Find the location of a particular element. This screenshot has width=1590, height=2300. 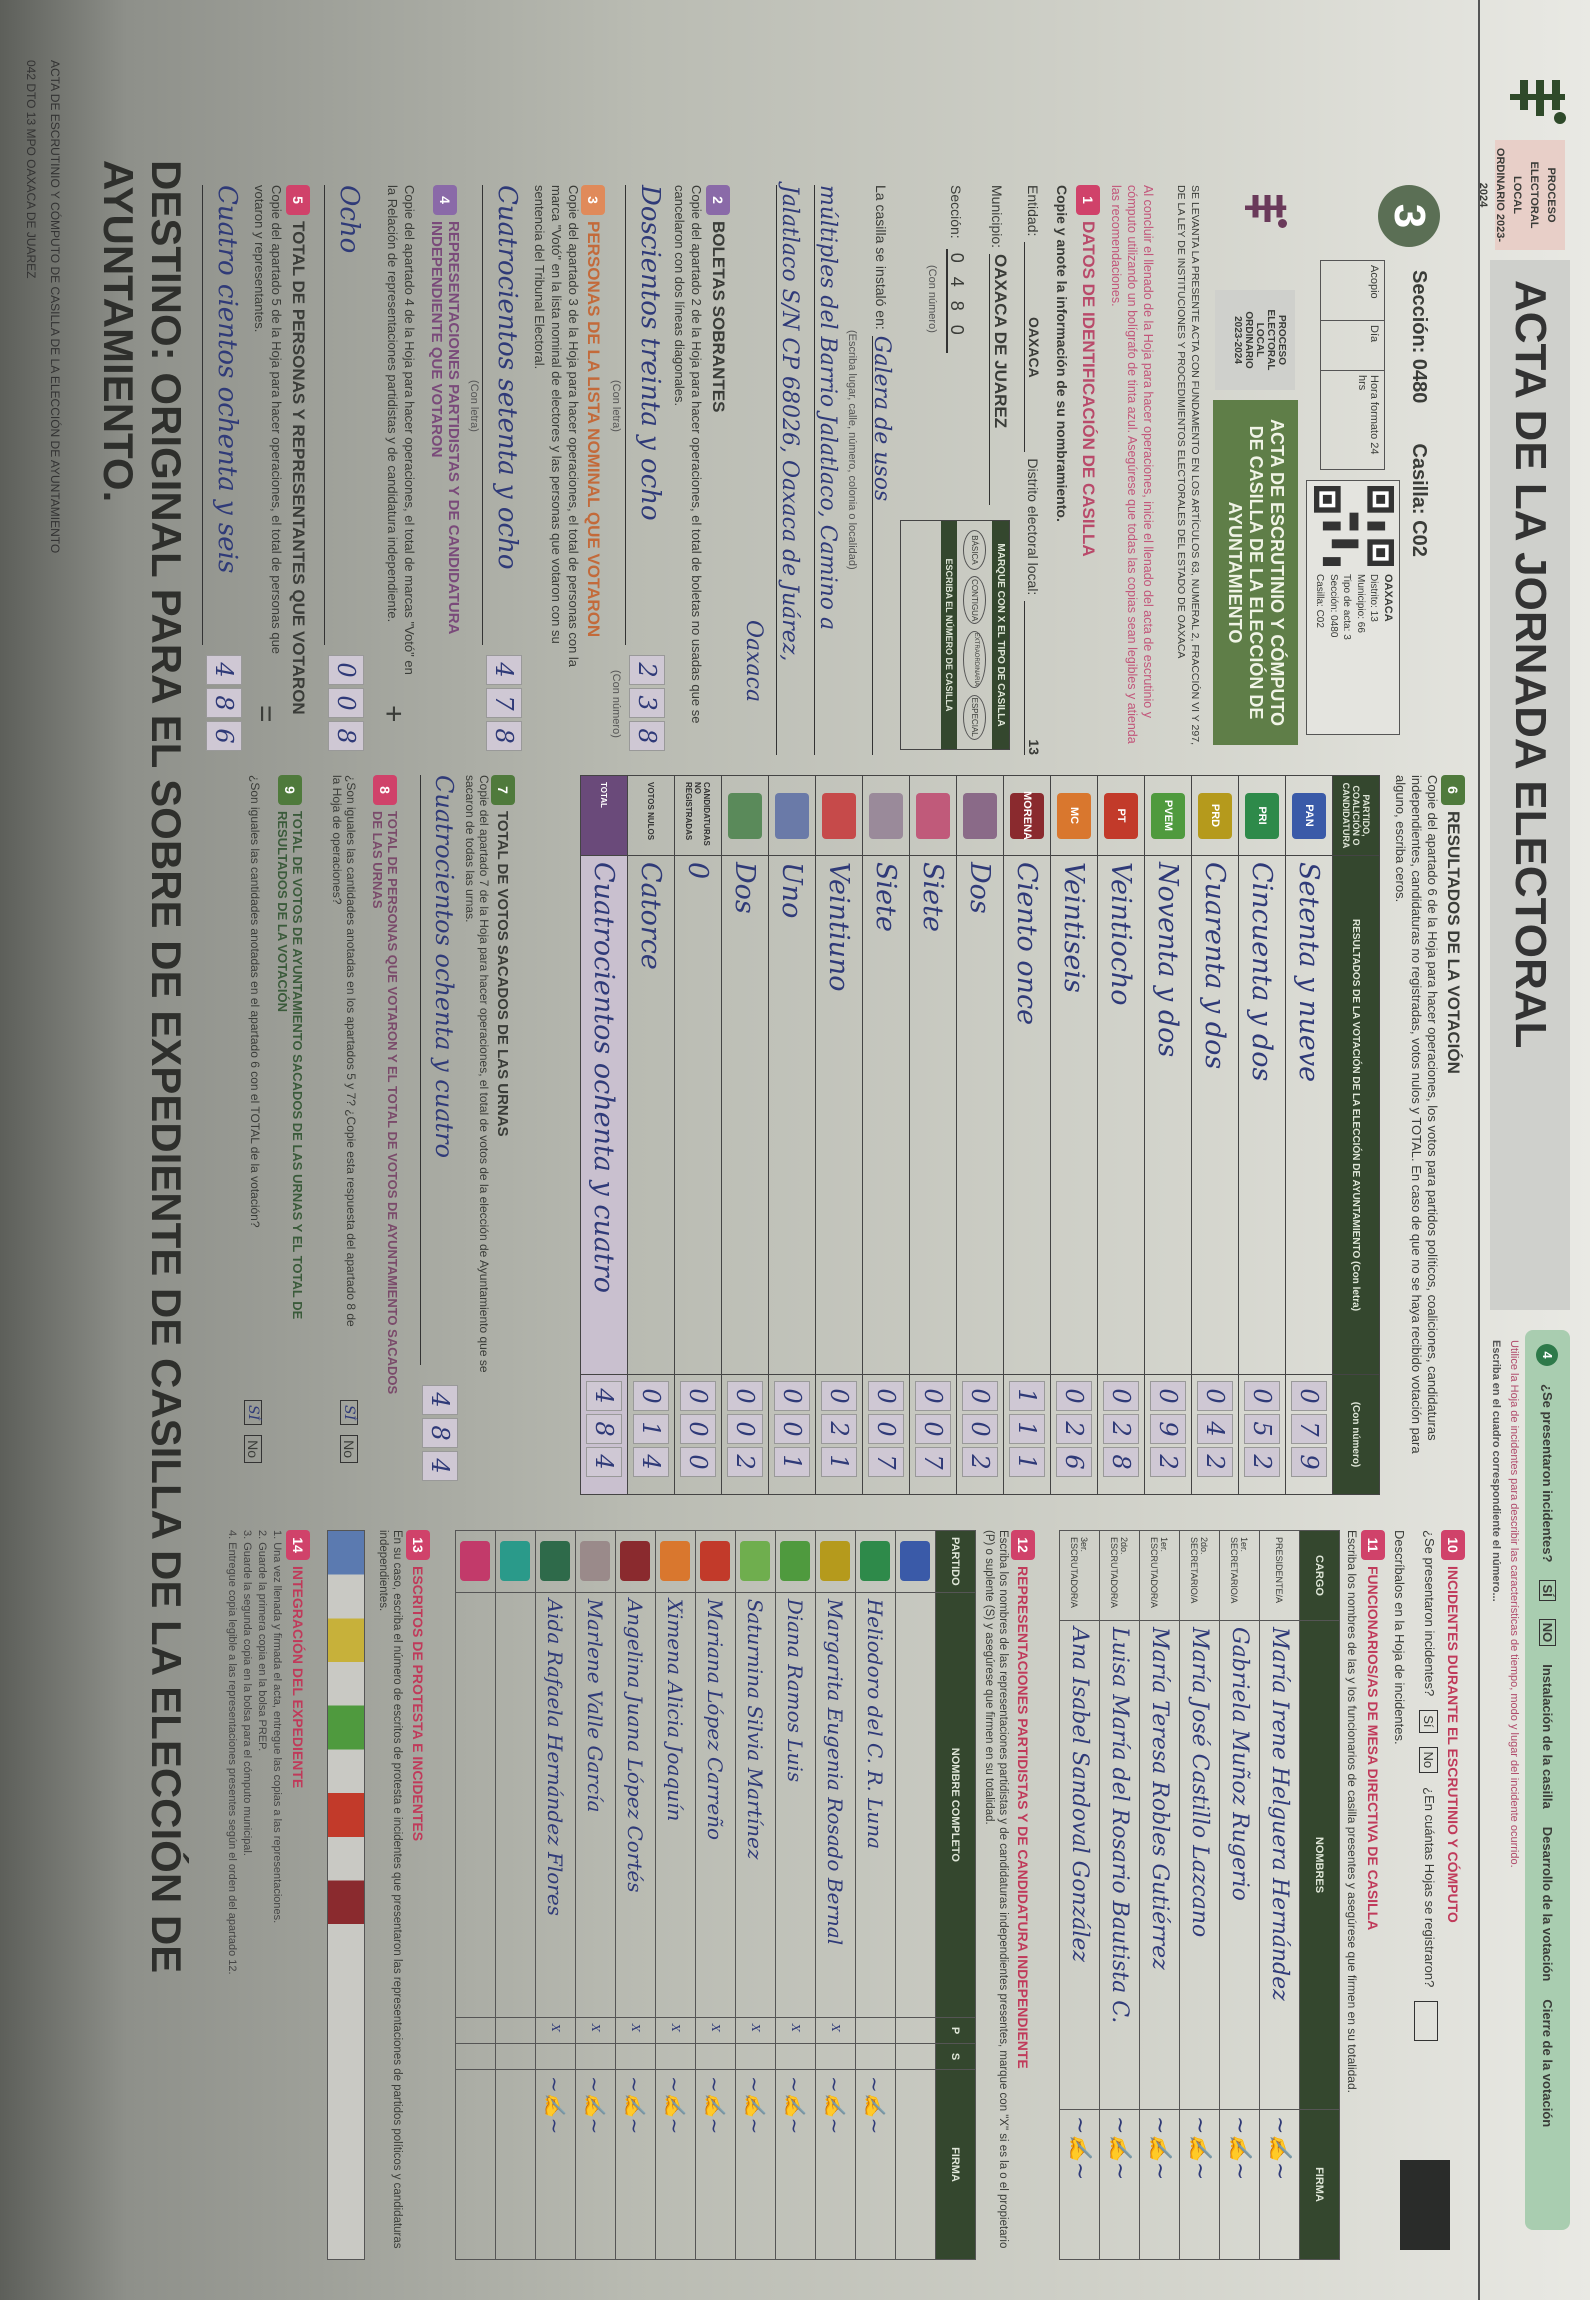

votes-letra: Ciento once is located at coordinates (1027, 1115).